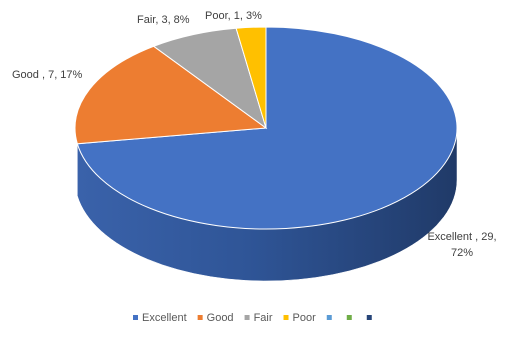 This screenshot has height=338, width=514. Describe the element at coordinates (251, 77) in the screenshot. I see `slice-poor` at that location.